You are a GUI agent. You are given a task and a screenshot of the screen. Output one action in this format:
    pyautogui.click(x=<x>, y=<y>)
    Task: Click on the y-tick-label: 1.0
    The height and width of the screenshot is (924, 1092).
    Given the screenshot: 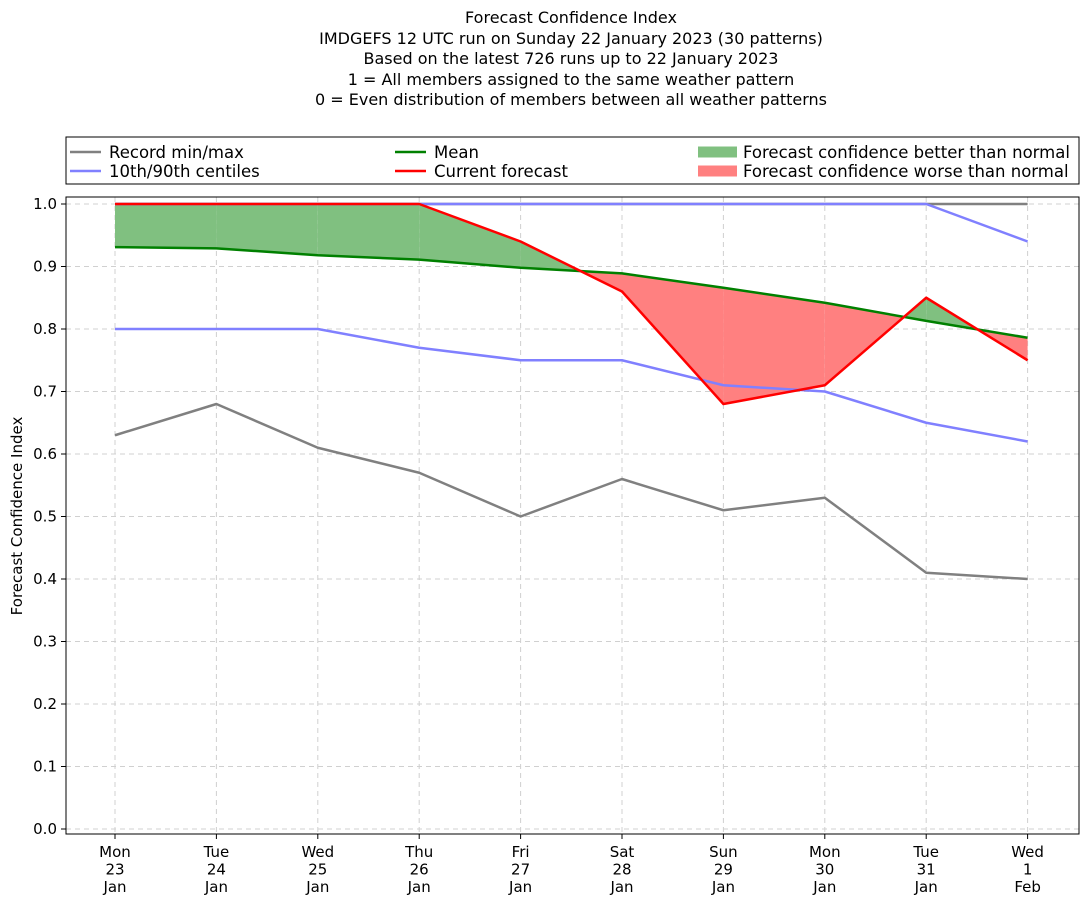 What is the action you would take?
    pyautogui.click(x=45, y=204)
    